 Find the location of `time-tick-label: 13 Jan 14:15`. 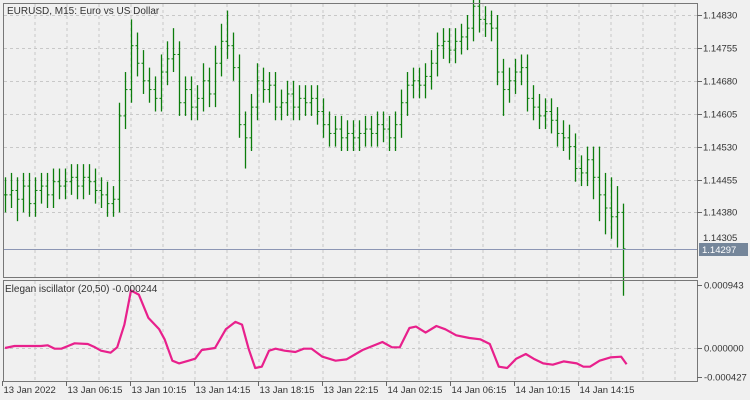

time-tick-label: 13 Jan 14:15 is located at coordinates (223, 390).